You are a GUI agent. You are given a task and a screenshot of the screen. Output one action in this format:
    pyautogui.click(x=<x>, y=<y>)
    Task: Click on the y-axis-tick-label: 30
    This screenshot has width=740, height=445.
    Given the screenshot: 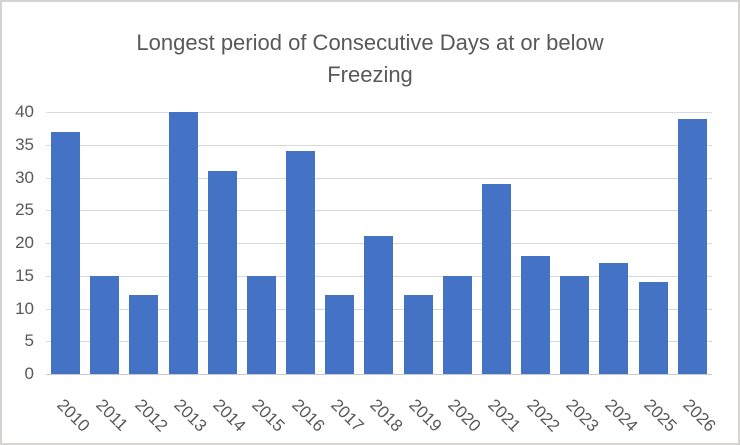 What is the action you would take?
    pyautogui.click(x=24, y=177)
    